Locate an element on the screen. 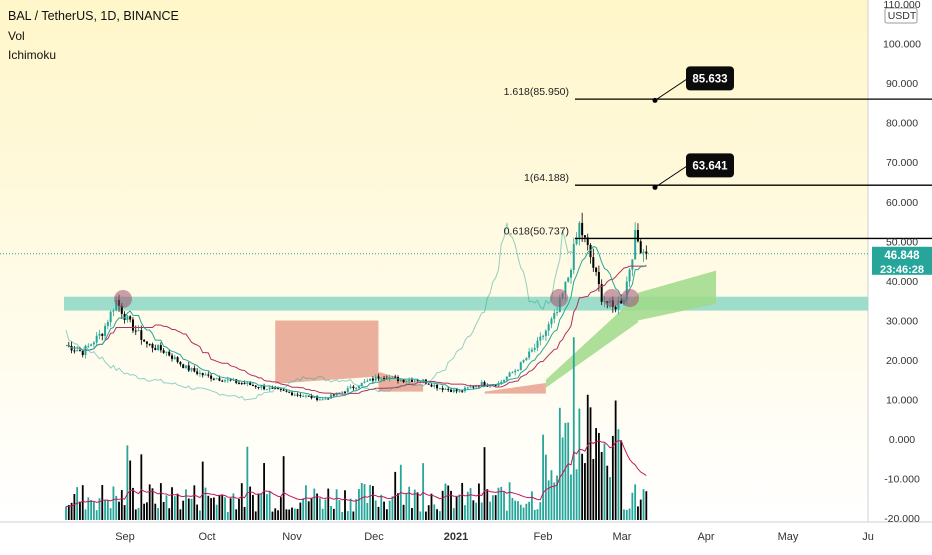 Image resolution: width=932 pixels, height=555 pixels. price-tick-label: 20.000 is located at coordinates (902, 361).